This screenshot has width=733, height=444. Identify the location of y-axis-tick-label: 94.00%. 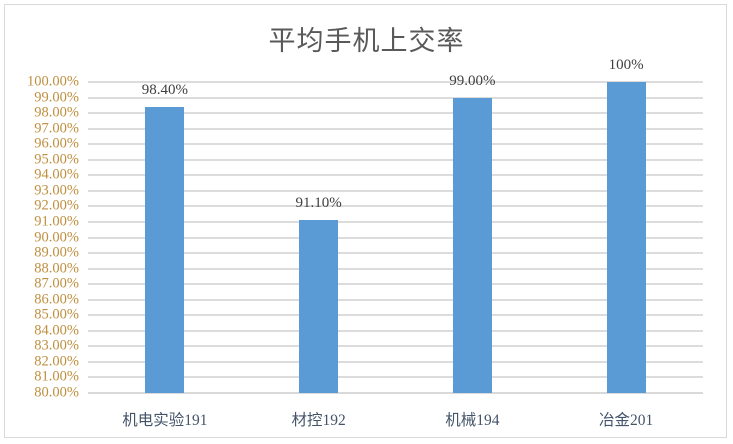
(56, 174).